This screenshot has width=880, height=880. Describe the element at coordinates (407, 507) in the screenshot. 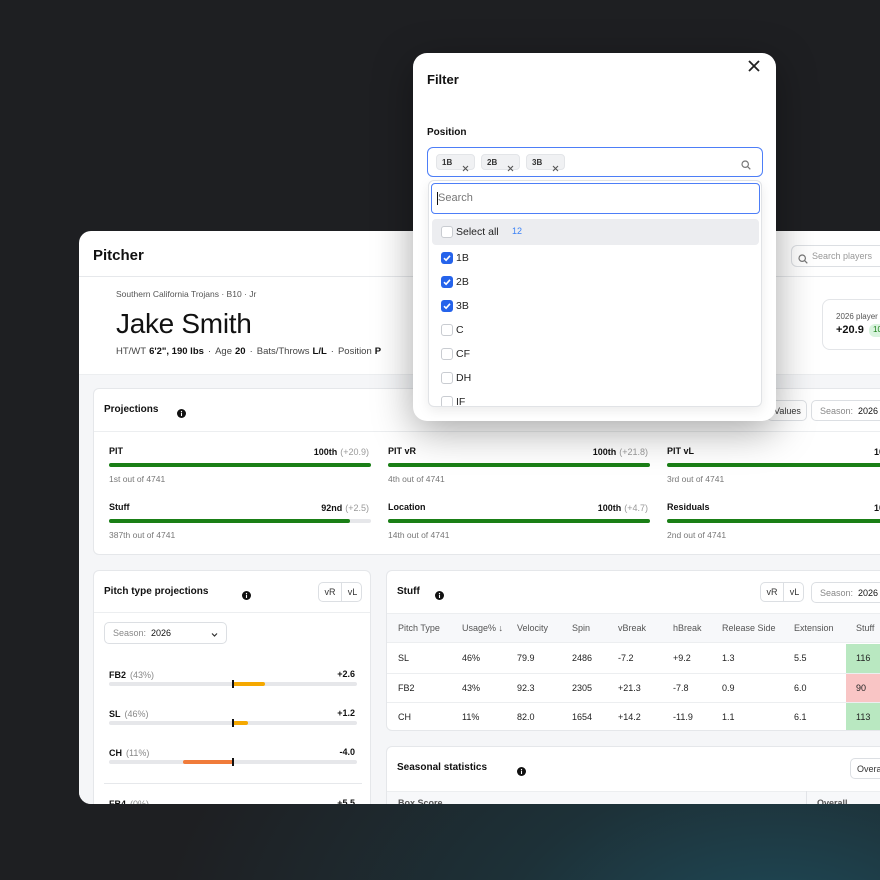

I see `metric-name: Location` at that location.